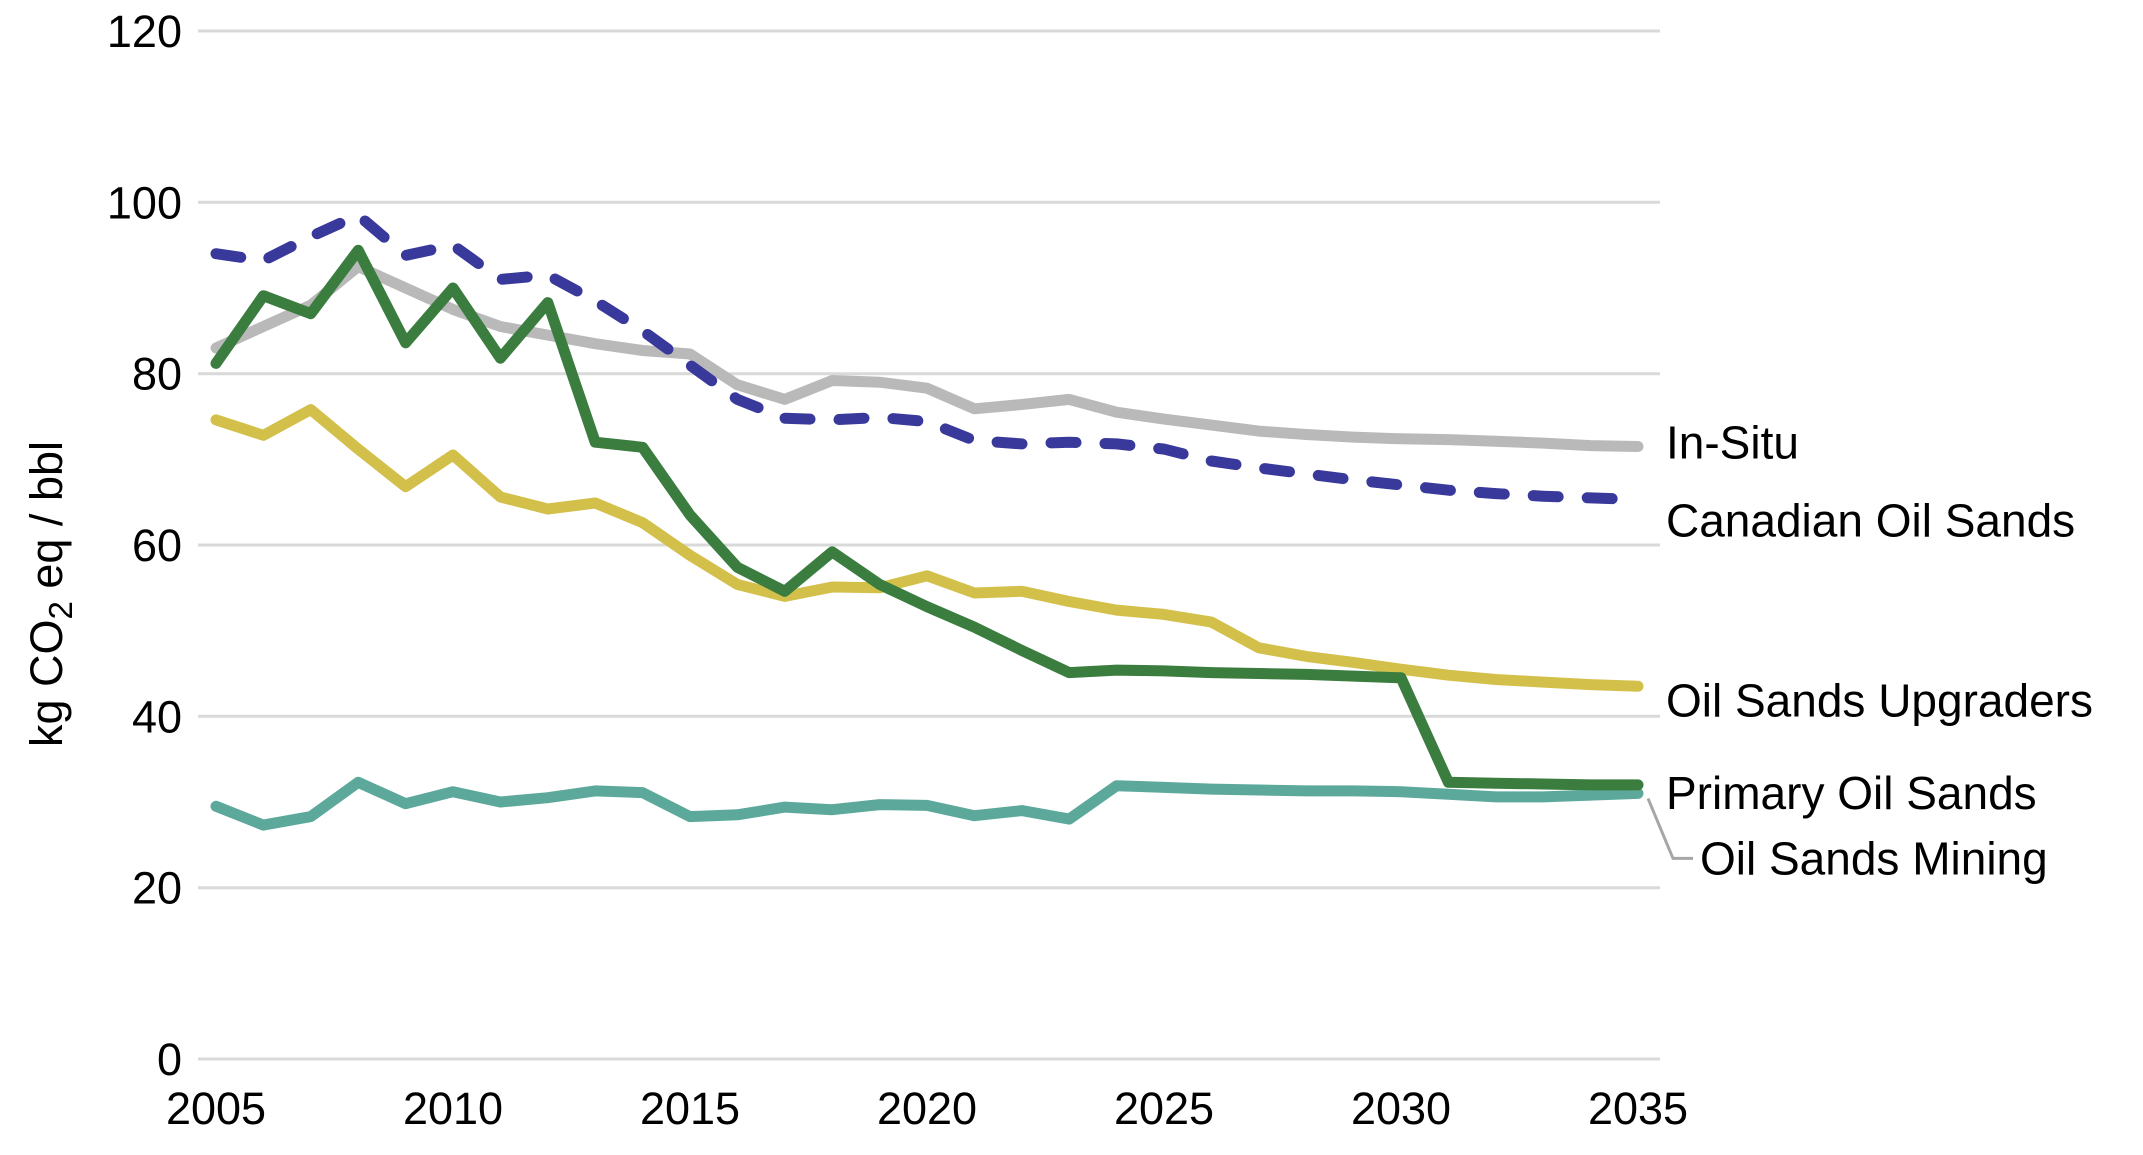 This screenshot has height=1155, width=2143. Describe the element at coordinates (1879, 700) in the screenshot. I see `series-label-oil-sands-upgraders: Oil Sands Upgraders` at that location.